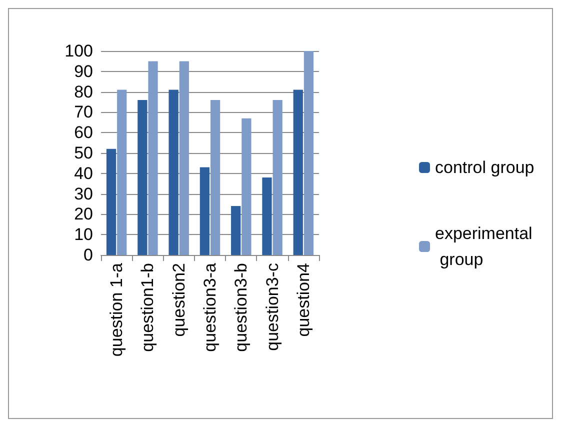 This screenshot has width=563, height=429. What do you see at coordinates (83, 194) in the screenshot?
I see `y-tick-label: 30` at bounding box center [83, 194].